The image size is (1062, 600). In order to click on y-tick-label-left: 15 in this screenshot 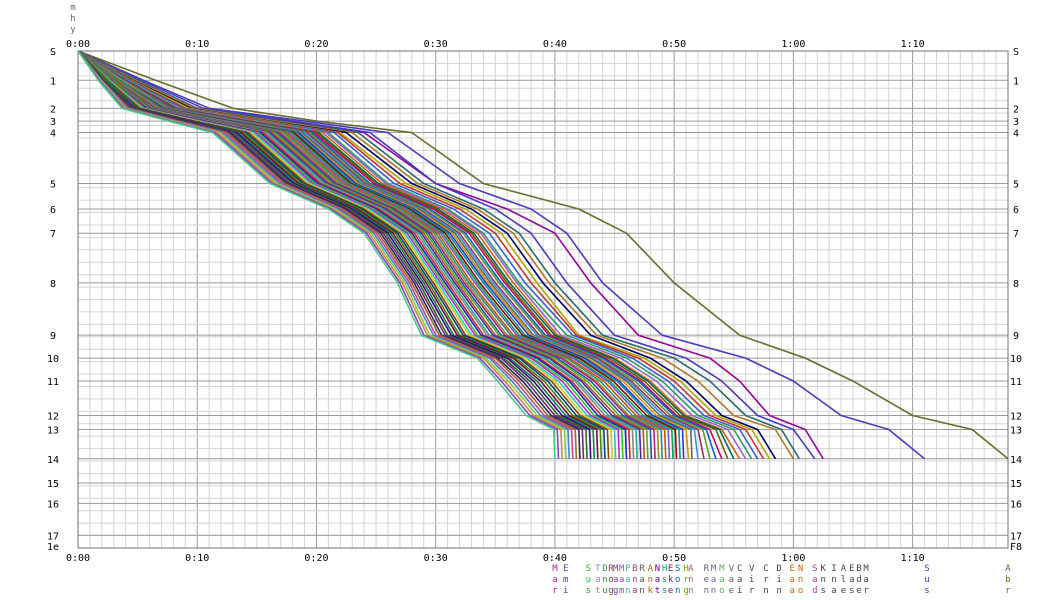, I will do `click(53, 484)`.